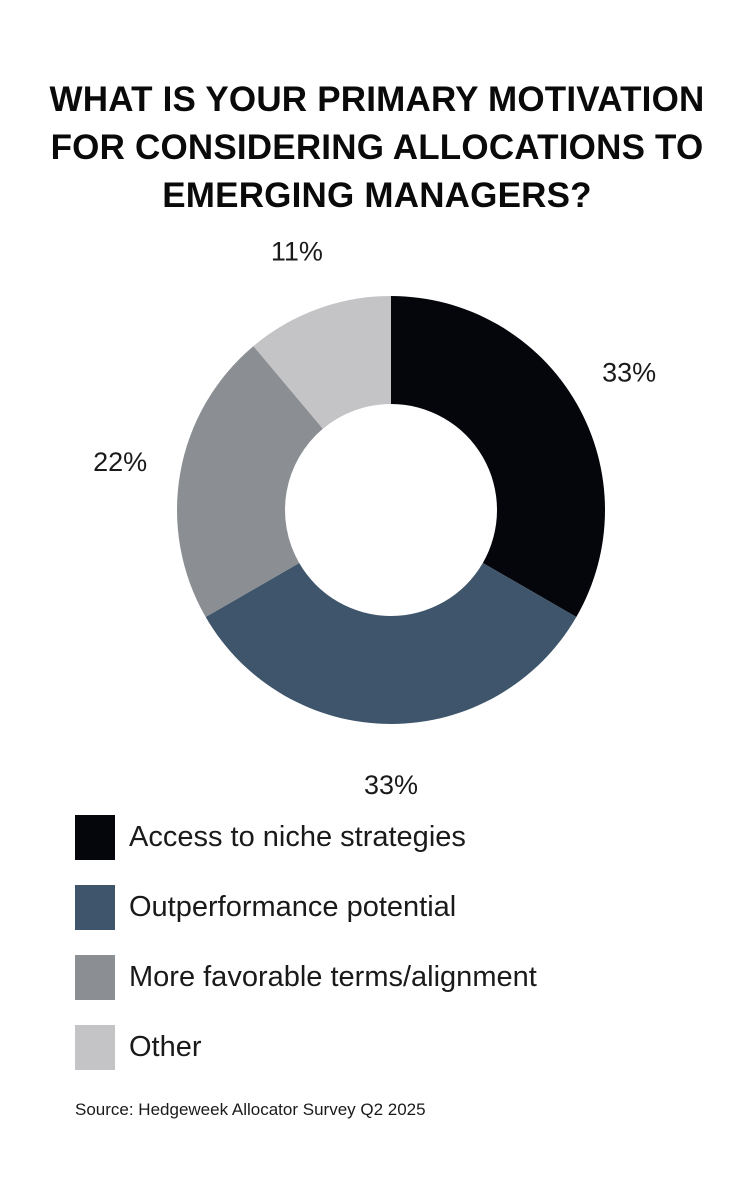 This screenshot has height=1200, width=754. Describe the element at coordinates (377, 99) in the screenshot. I see `chart-title-line-1: WHAT IS YOUR PRIMARY MOTIVATION` at that location.